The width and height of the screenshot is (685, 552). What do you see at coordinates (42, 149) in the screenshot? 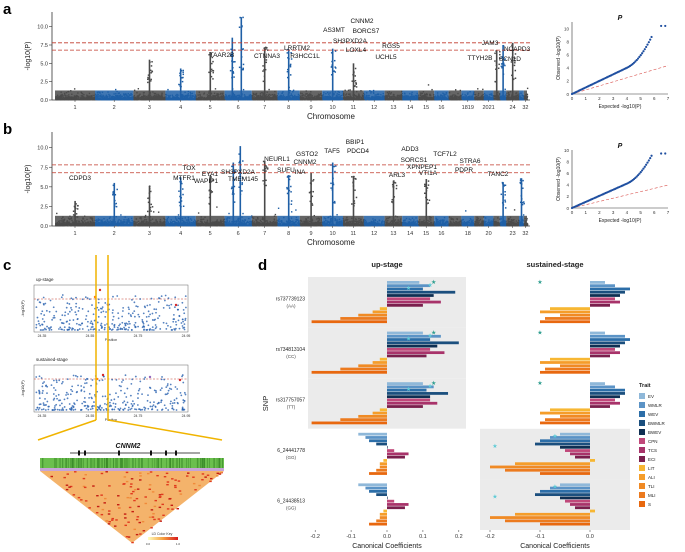
I see `y-tick-label: 10.0` at bounding box center [42, 149].